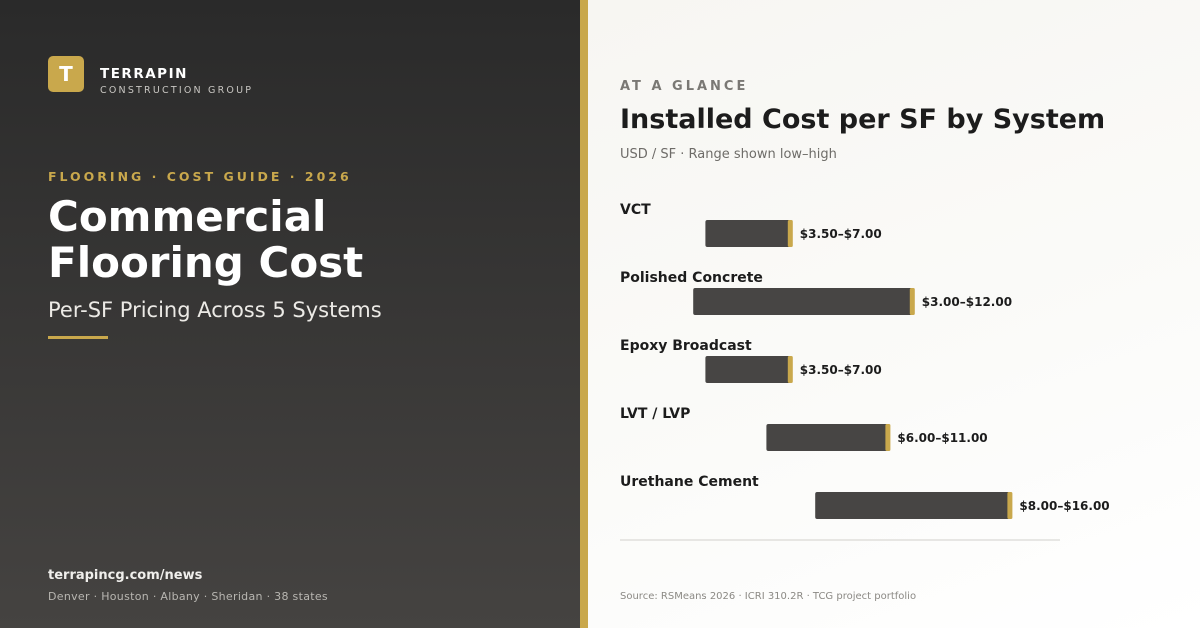 This screenshot has height=628, width=1200. I want to click on chart-title: Installed Cost per SF by System, so click(863, 119).